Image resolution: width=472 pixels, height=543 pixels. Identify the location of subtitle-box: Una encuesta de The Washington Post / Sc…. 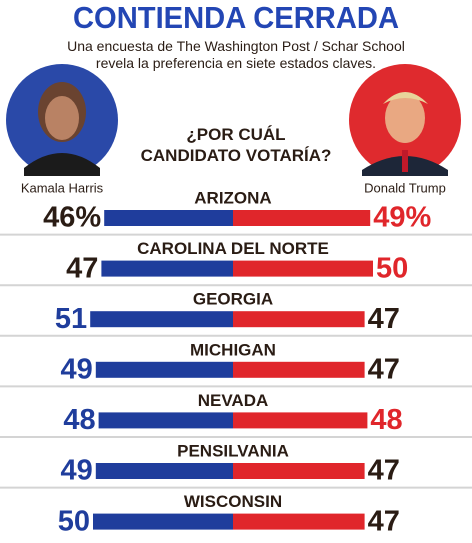
(236, 54).